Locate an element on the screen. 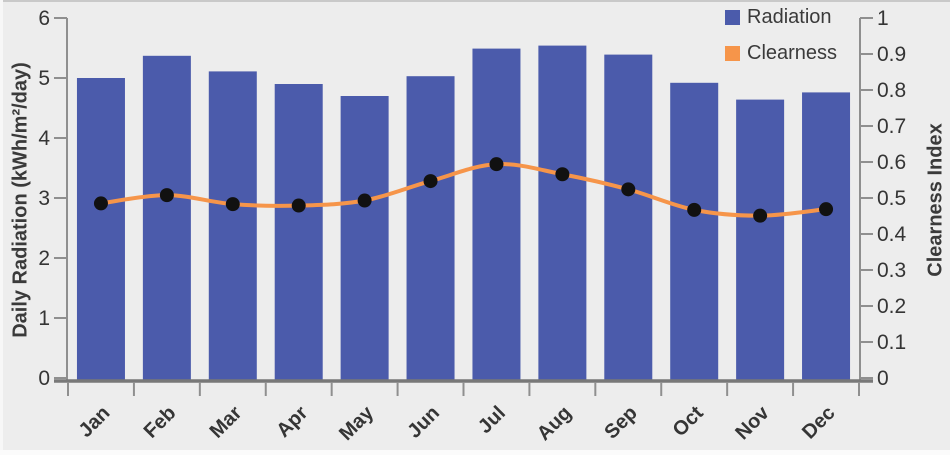 The width and height of the screenshot is (950, 455). clearness-swatch-icon is located at coordinates (732, 53).